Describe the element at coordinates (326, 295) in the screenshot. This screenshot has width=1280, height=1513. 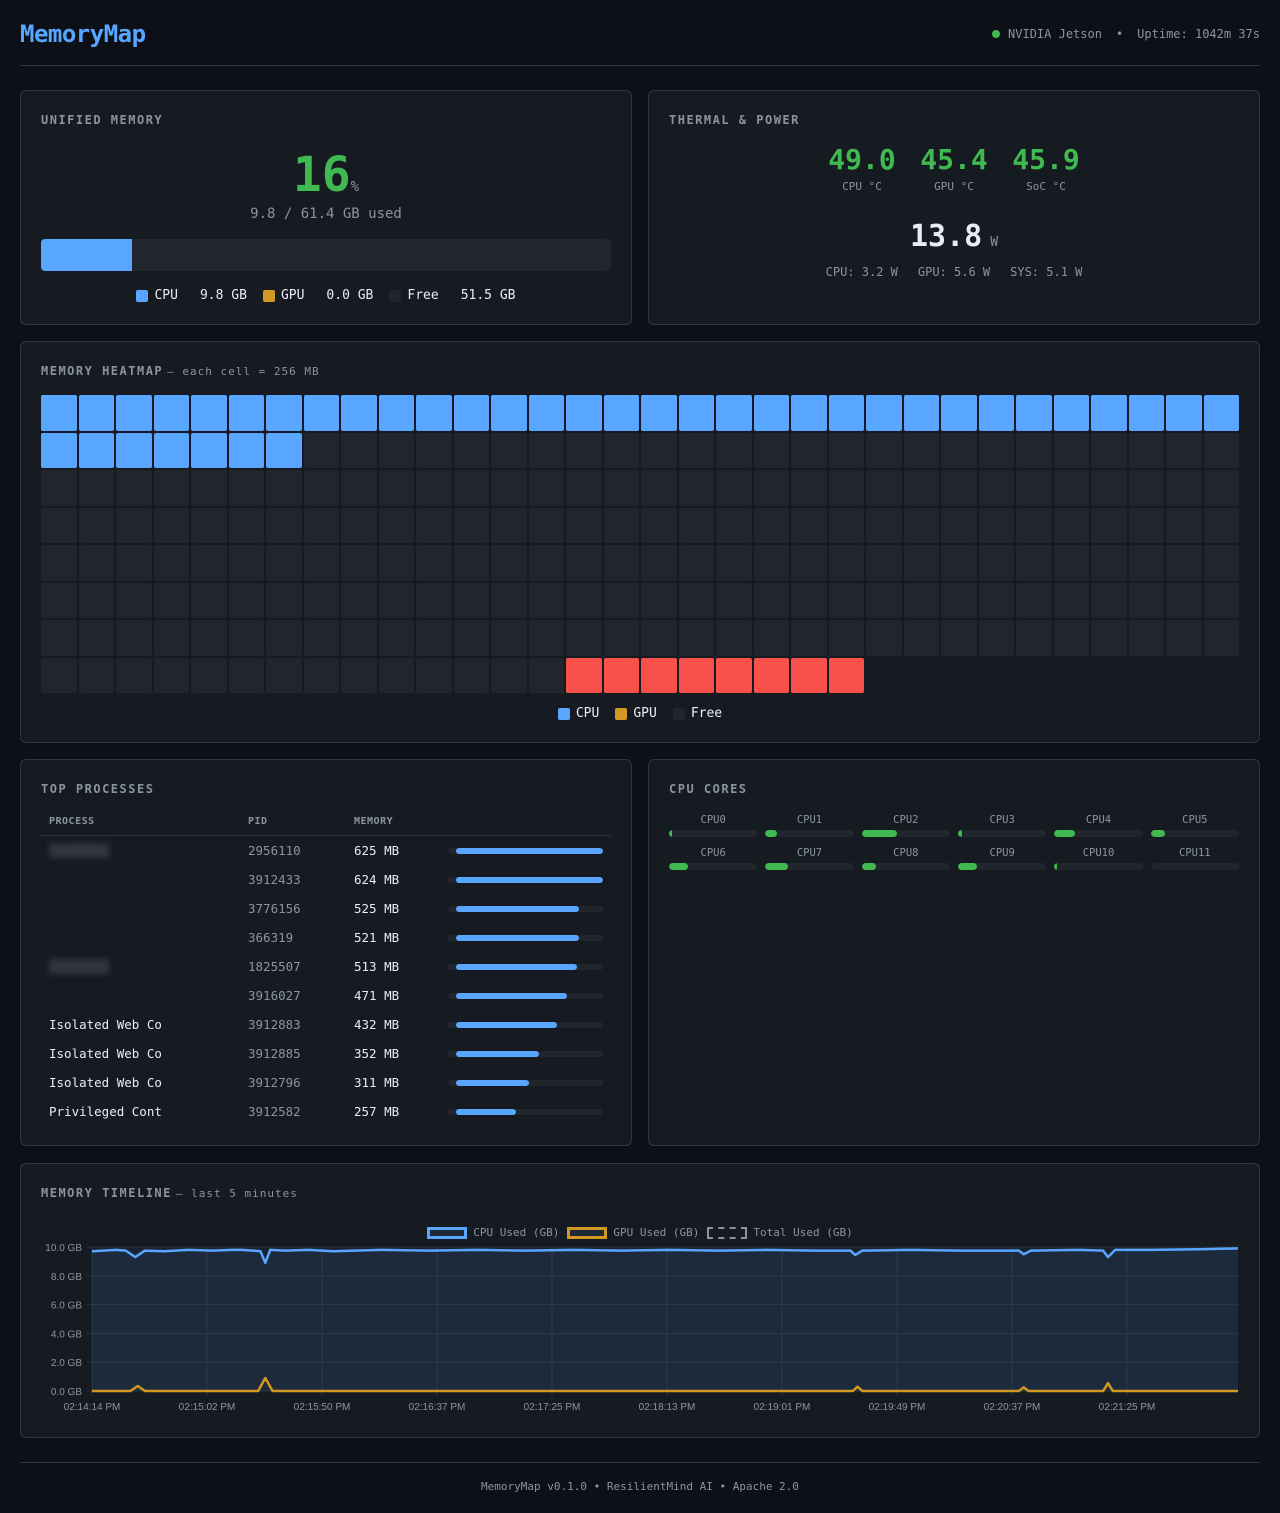
I see `memory-legend: CPU 9.8 GB GPU 0.0 GB Free 51.5 GB` at that location.